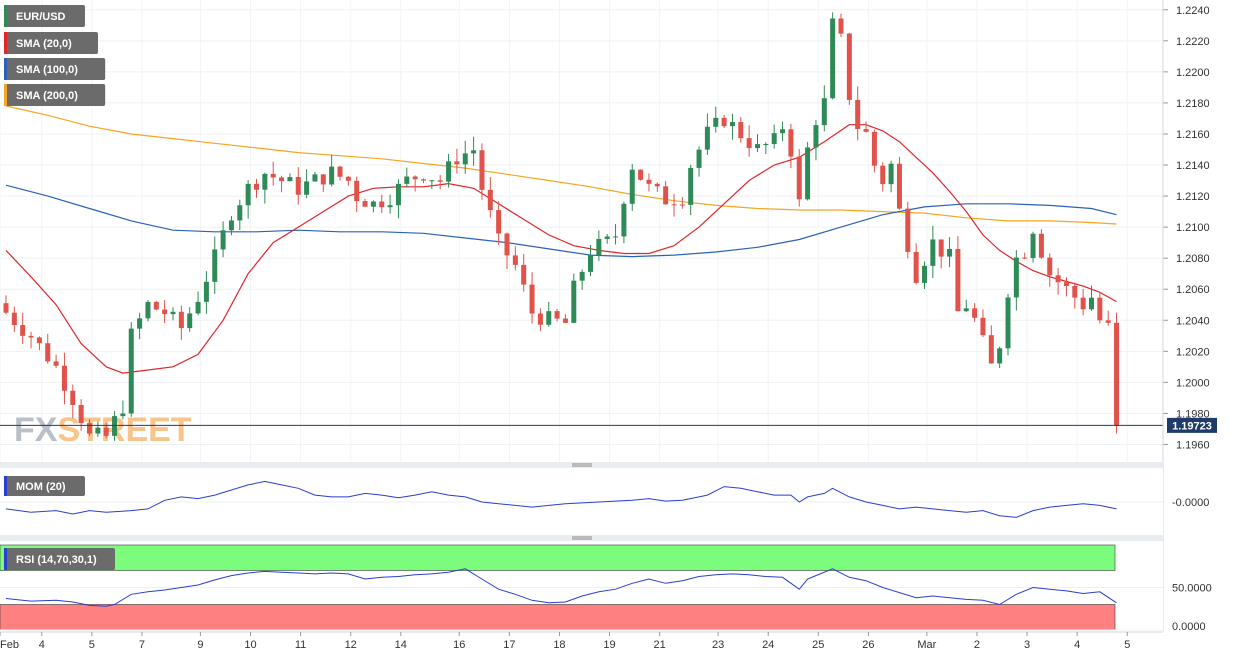  I want to click on last-price-tag: 1.19723, so click(1192, 425).